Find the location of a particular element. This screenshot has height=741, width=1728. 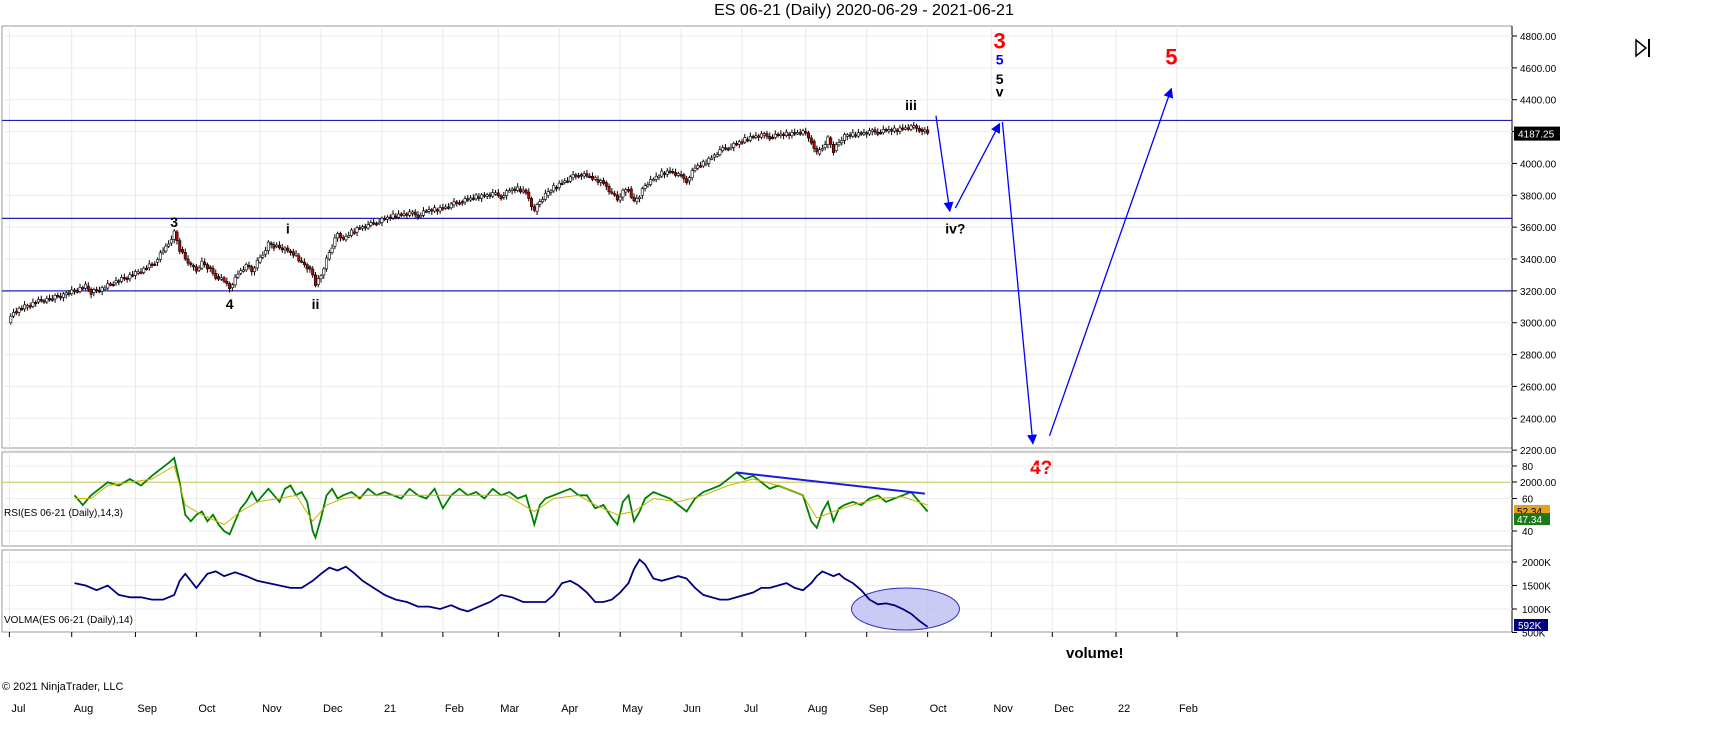

x-tick-label: Sep is located at coordinates (147, 709).